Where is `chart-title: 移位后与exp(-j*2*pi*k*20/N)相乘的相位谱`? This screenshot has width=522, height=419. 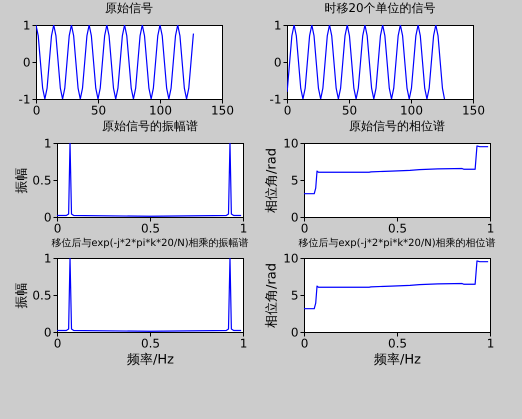
chart-title: 移位后与exp(-j*2*pi*k*20/N)相乘的相位谱 is located at coordinates (397, 243).